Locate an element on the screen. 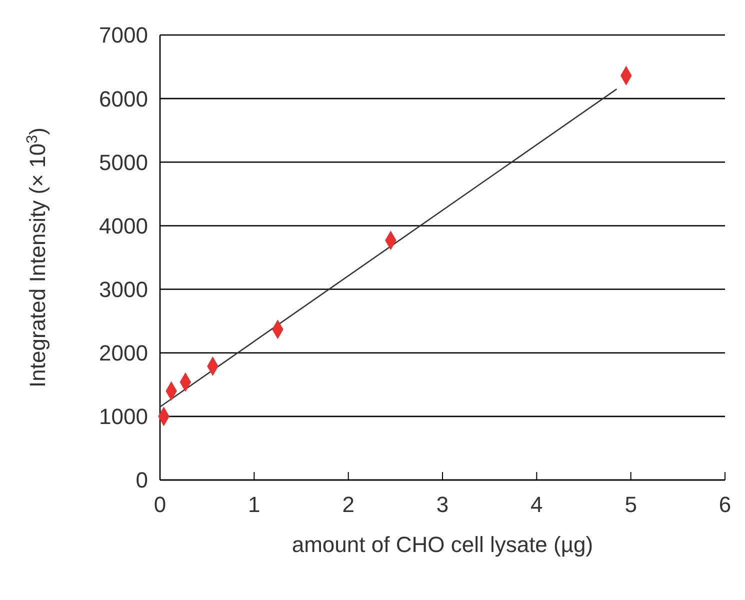  x-tick-label: 3 is located at coordinates (442, 504).